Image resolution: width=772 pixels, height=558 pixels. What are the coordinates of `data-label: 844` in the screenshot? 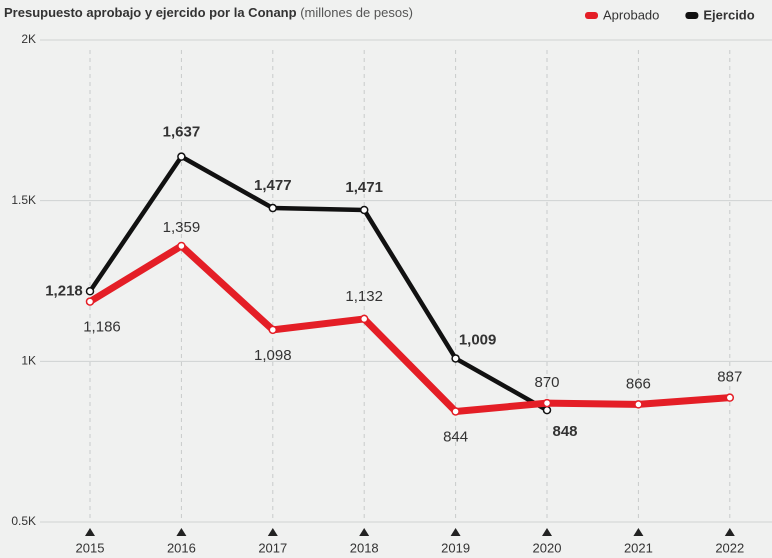 It's located at (455, 436).